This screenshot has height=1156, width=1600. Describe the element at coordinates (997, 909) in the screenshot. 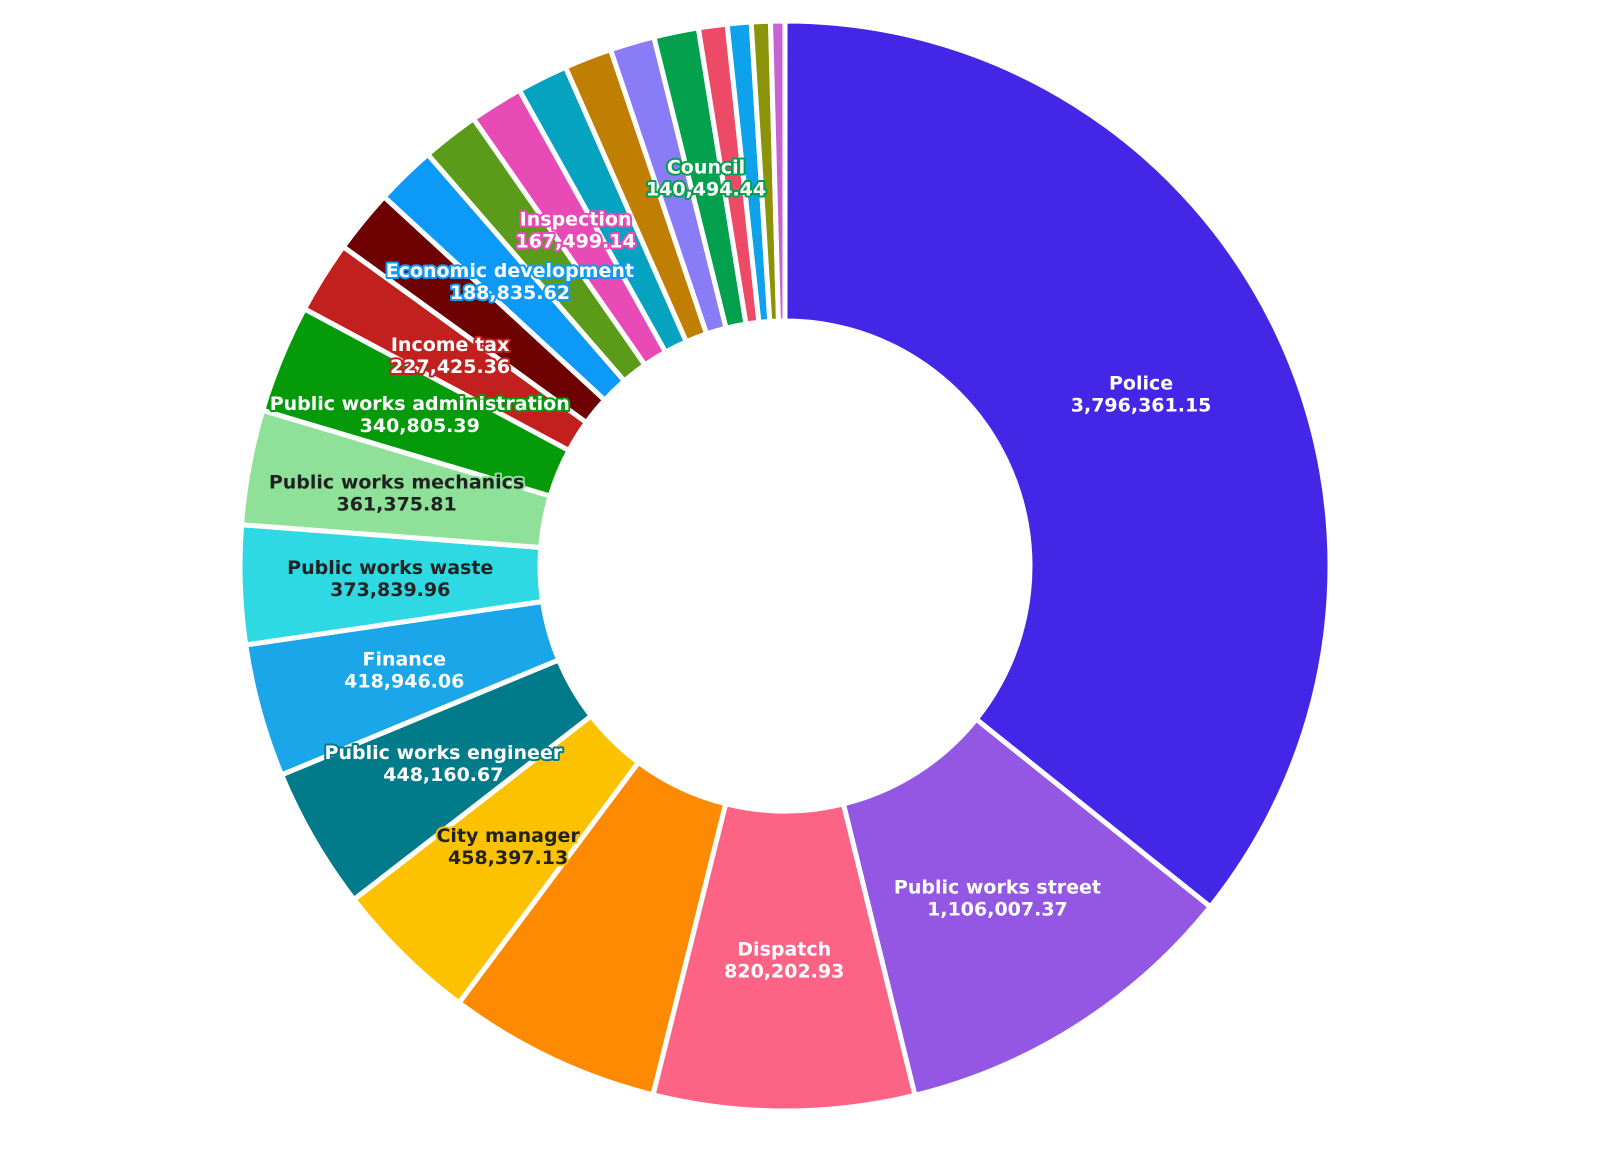

I see `slice-value: 1,106,007.37` at that location.